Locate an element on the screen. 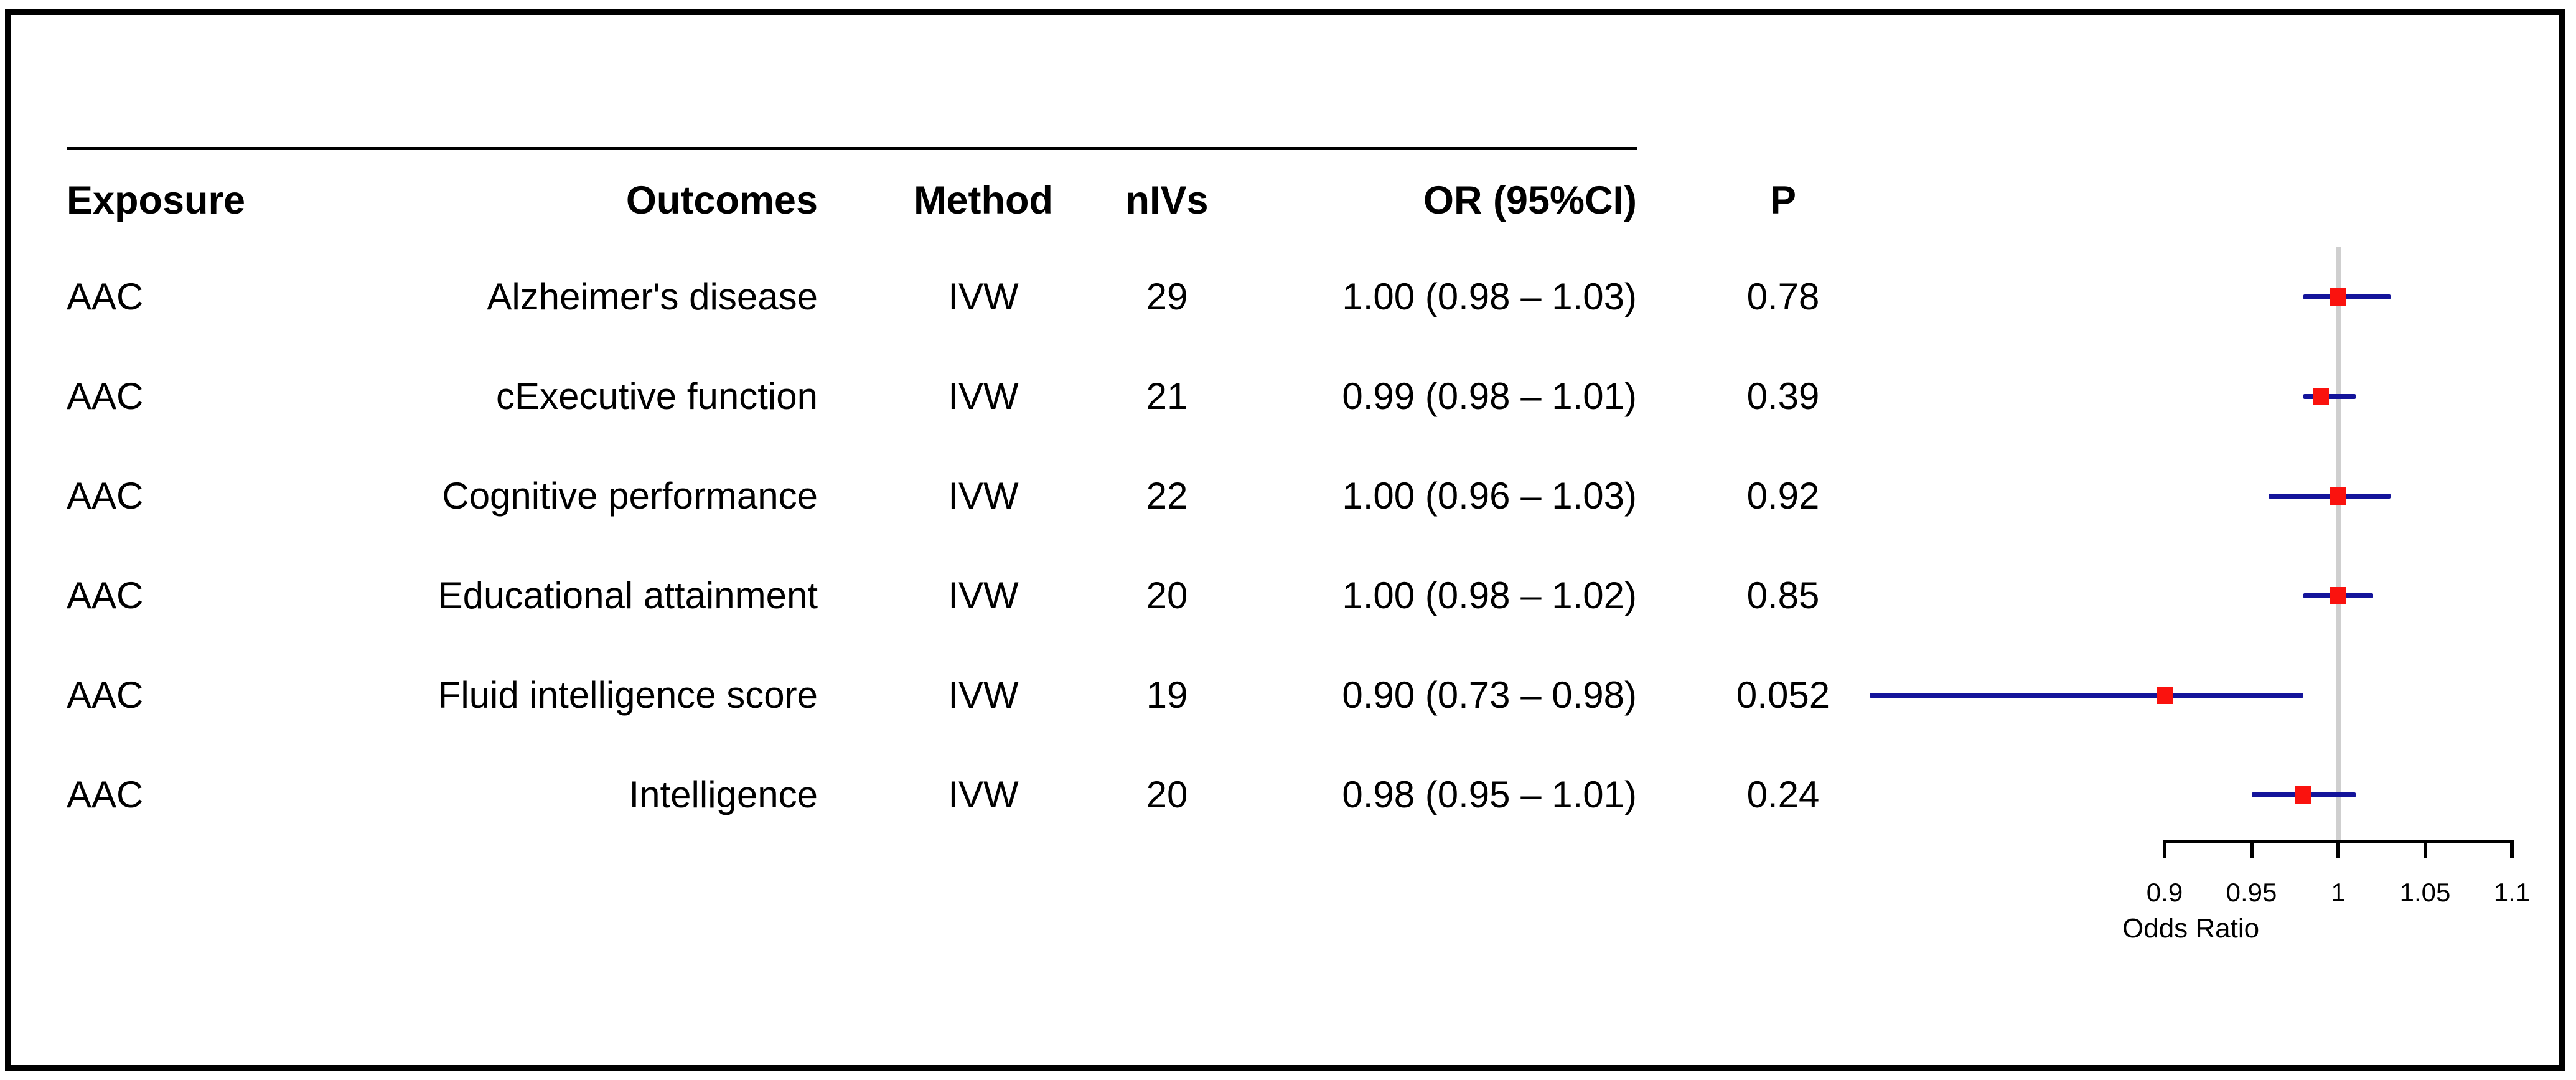 Image resolution: width=2576 pixels, height=1080 pixels. cell-outcome: Educational attainment is located at coordinates (628, 595).